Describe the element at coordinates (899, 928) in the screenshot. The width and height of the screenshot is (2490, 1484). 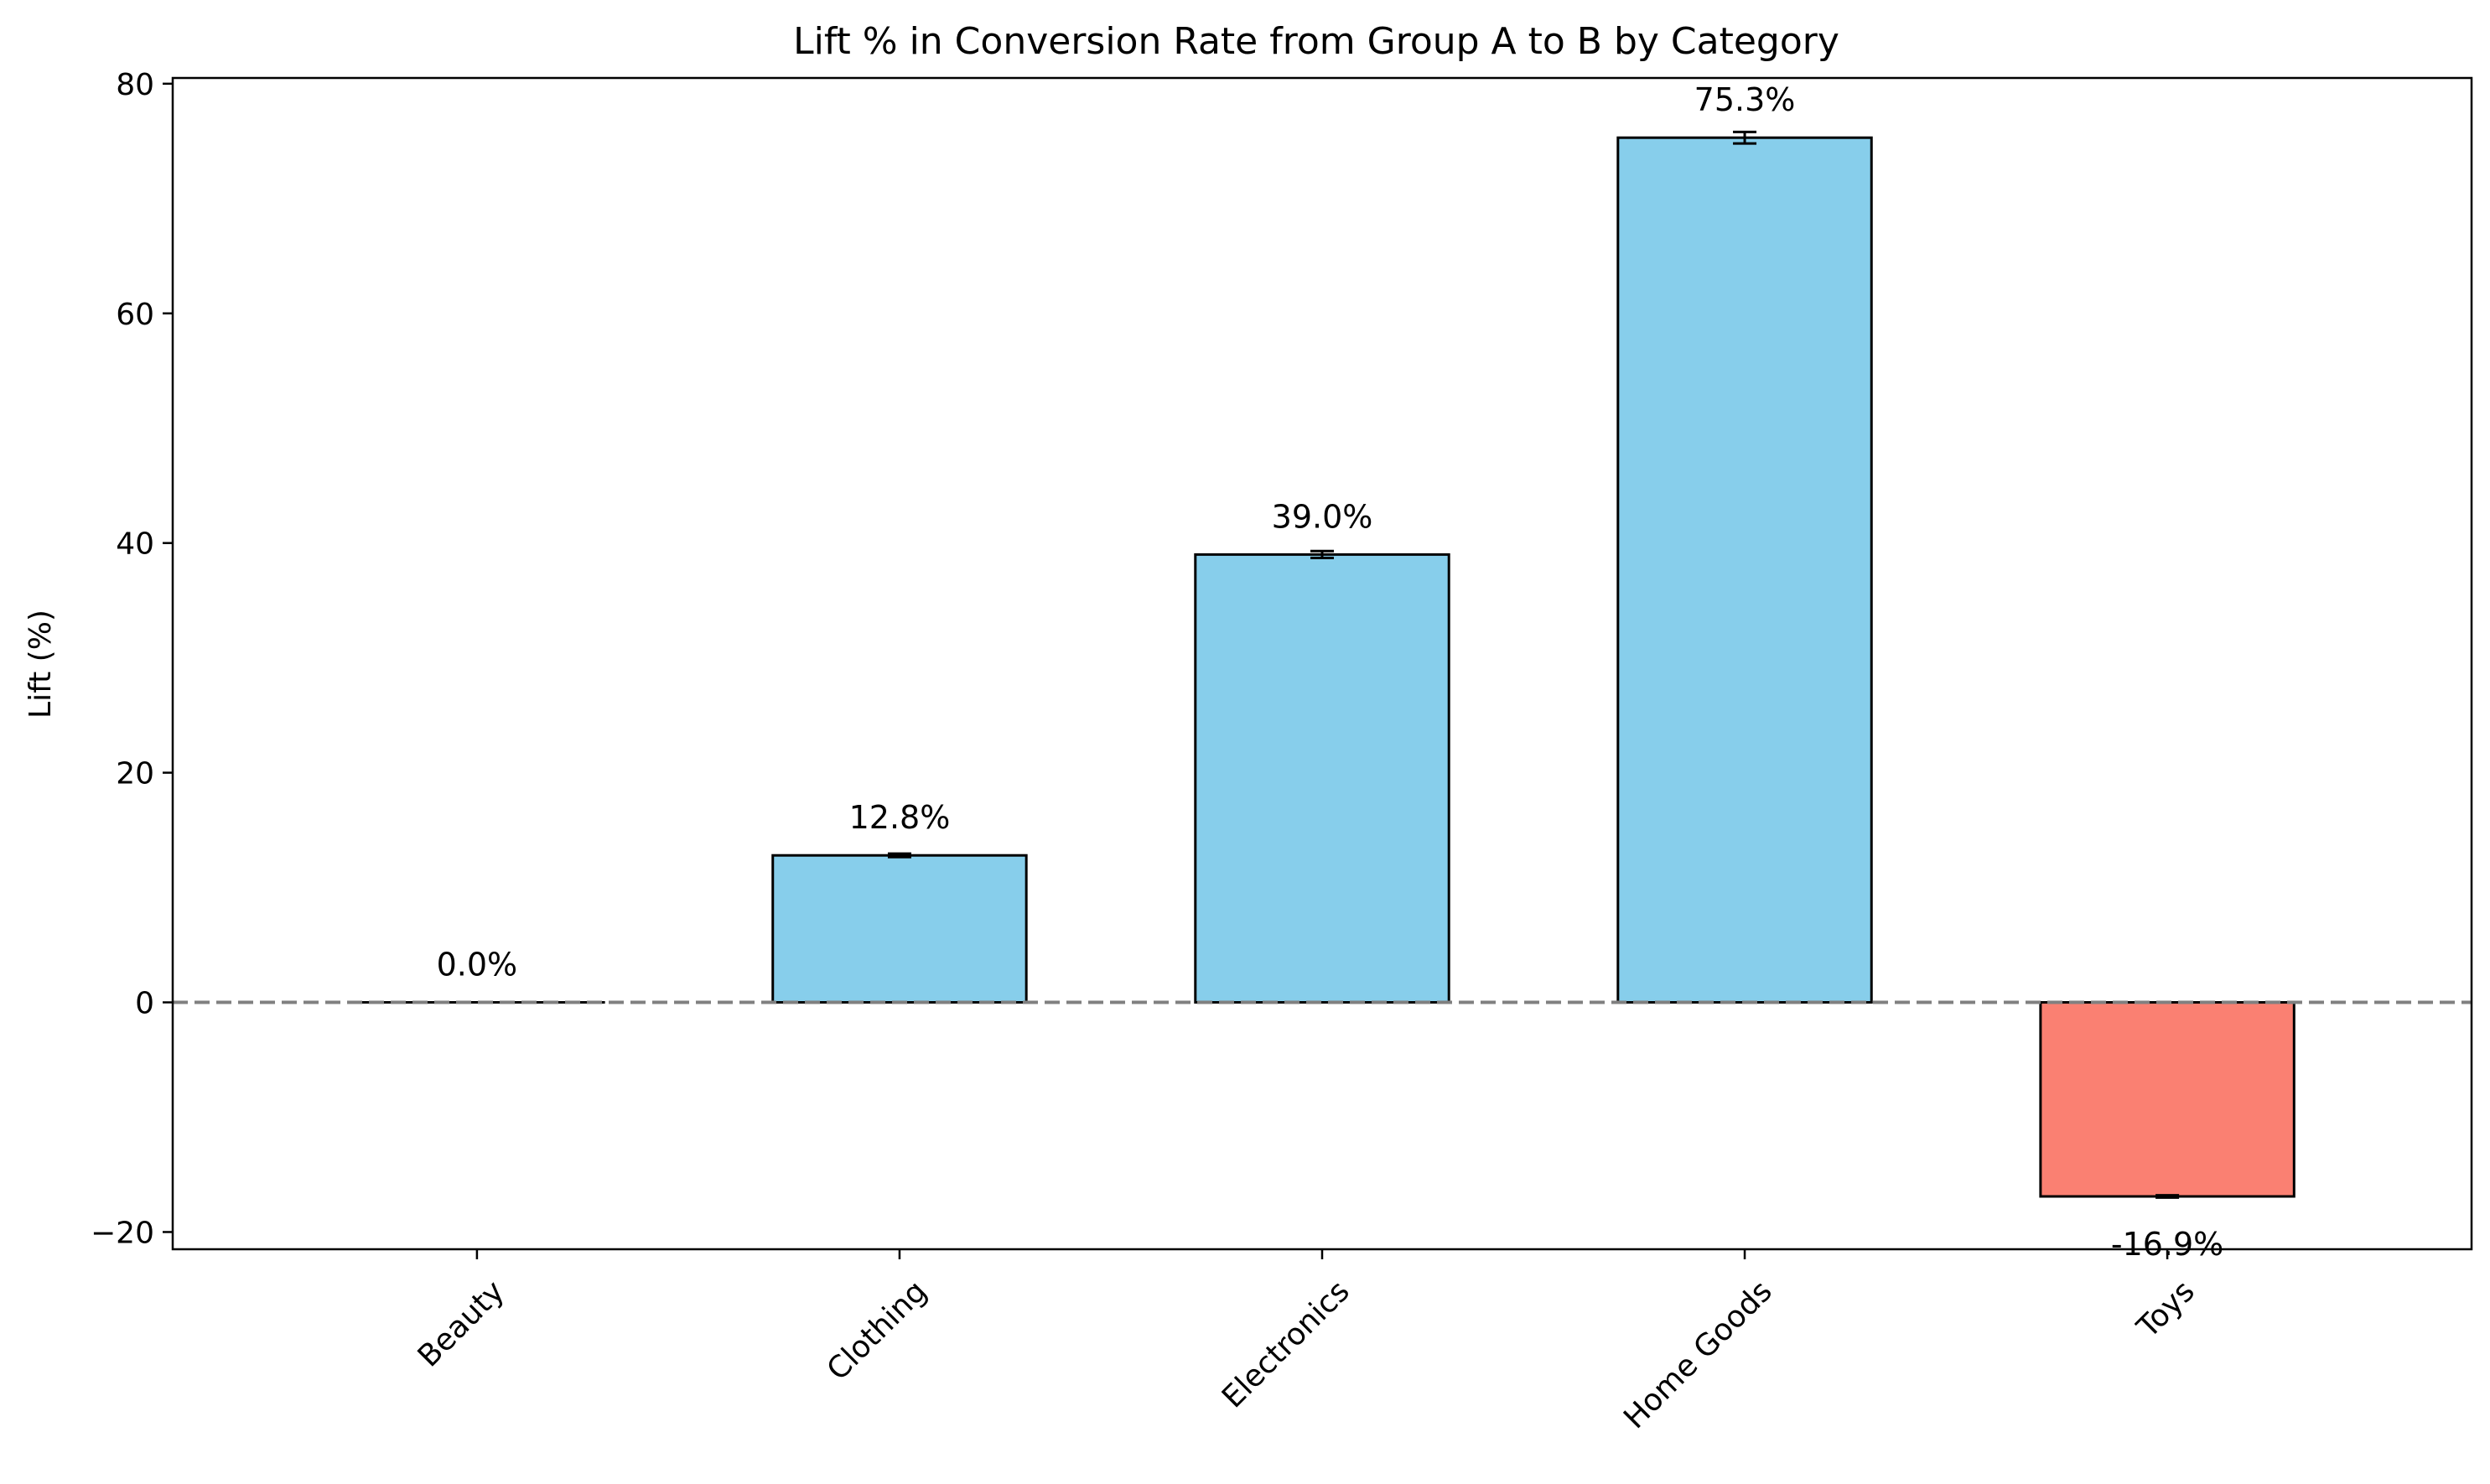
I see `bar-clothing` at that location.